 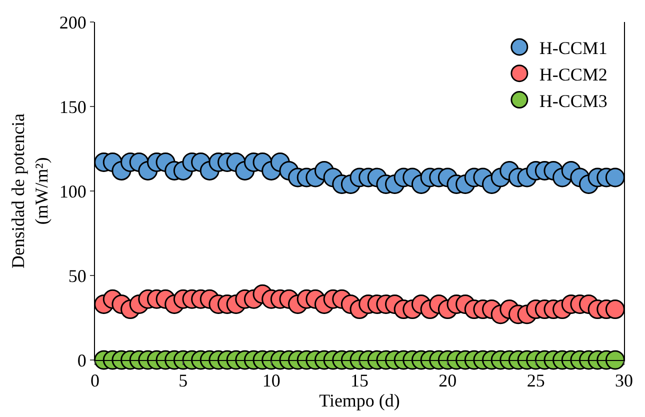 I want to click on y-axis-title: Densidad de potencia (mW/m²), so click(x=30, y=191).